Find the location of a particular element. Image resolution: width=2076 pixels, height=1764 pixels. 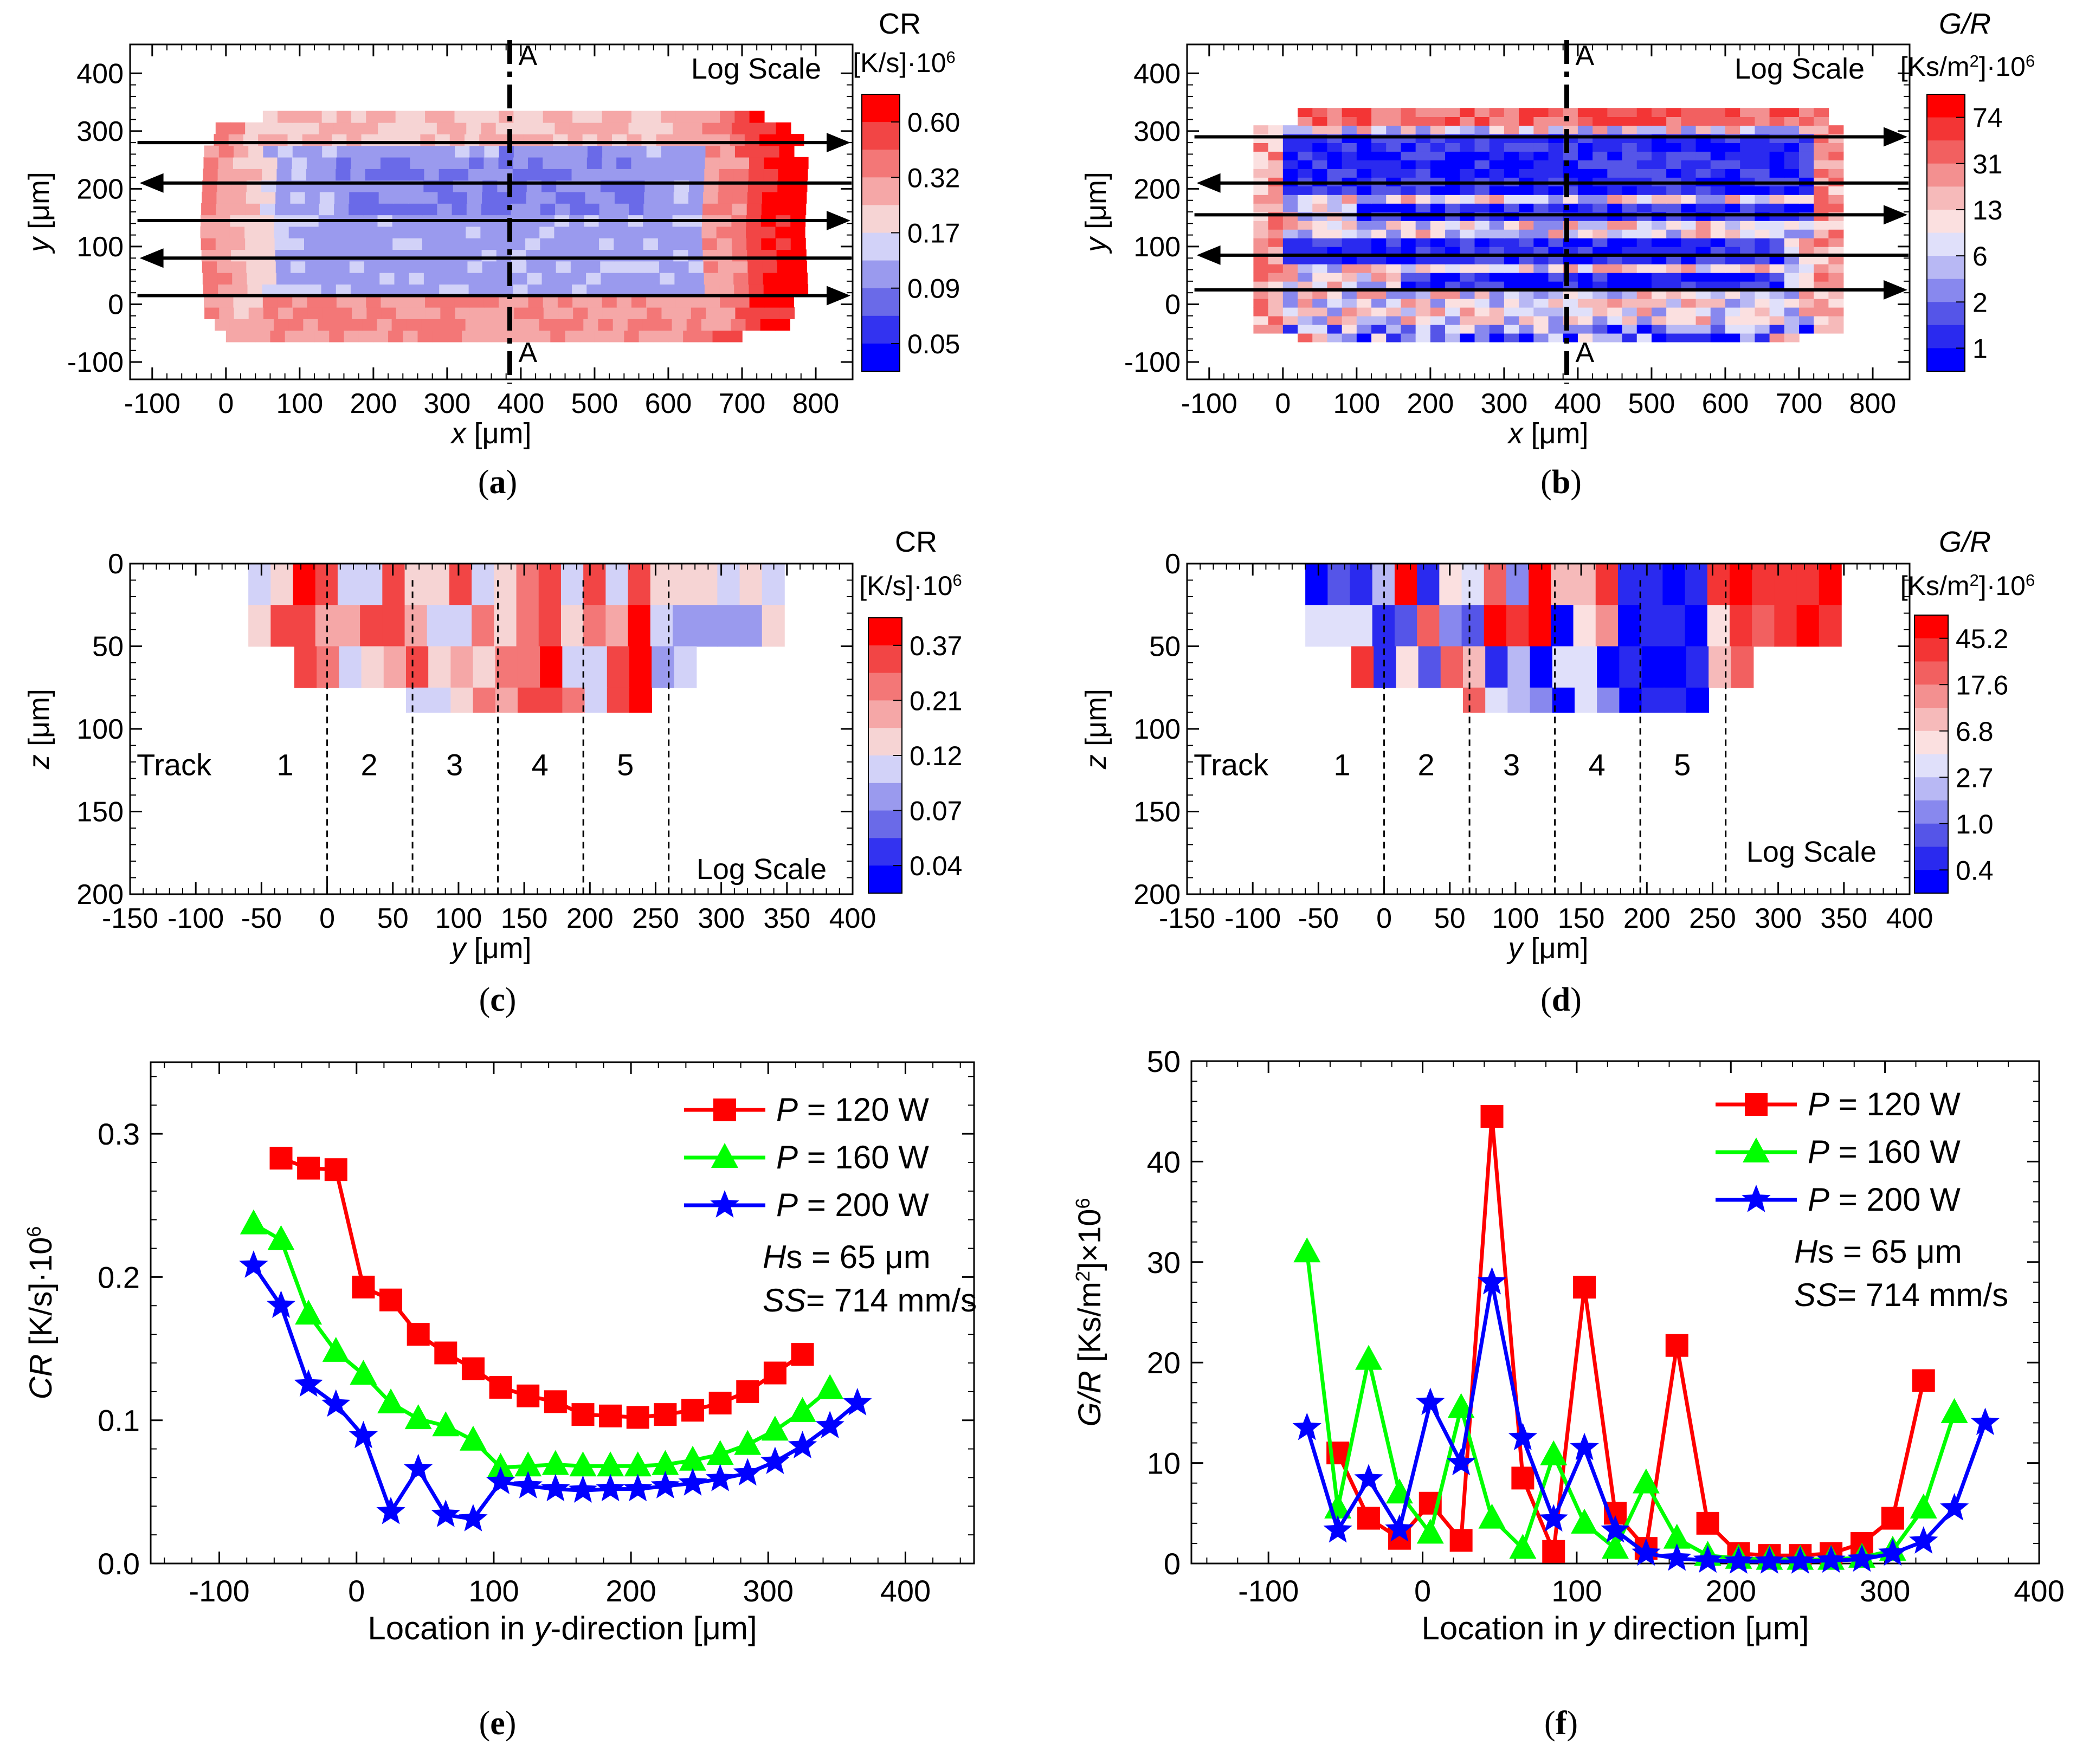

legend-label: P = 160 W is located at coordinates (1884, 1152).